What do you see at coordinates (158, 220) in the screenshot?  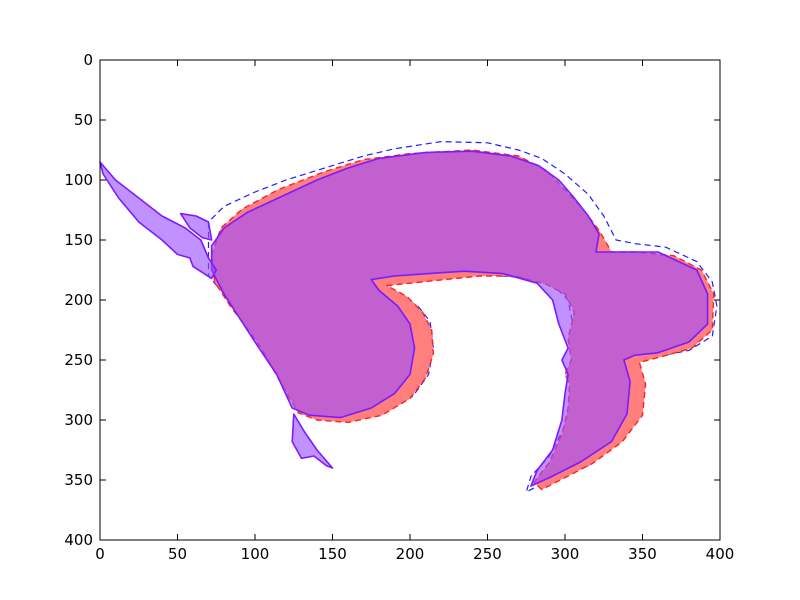 I see `series-3-purple-filled` at bounding box center [158, 220].